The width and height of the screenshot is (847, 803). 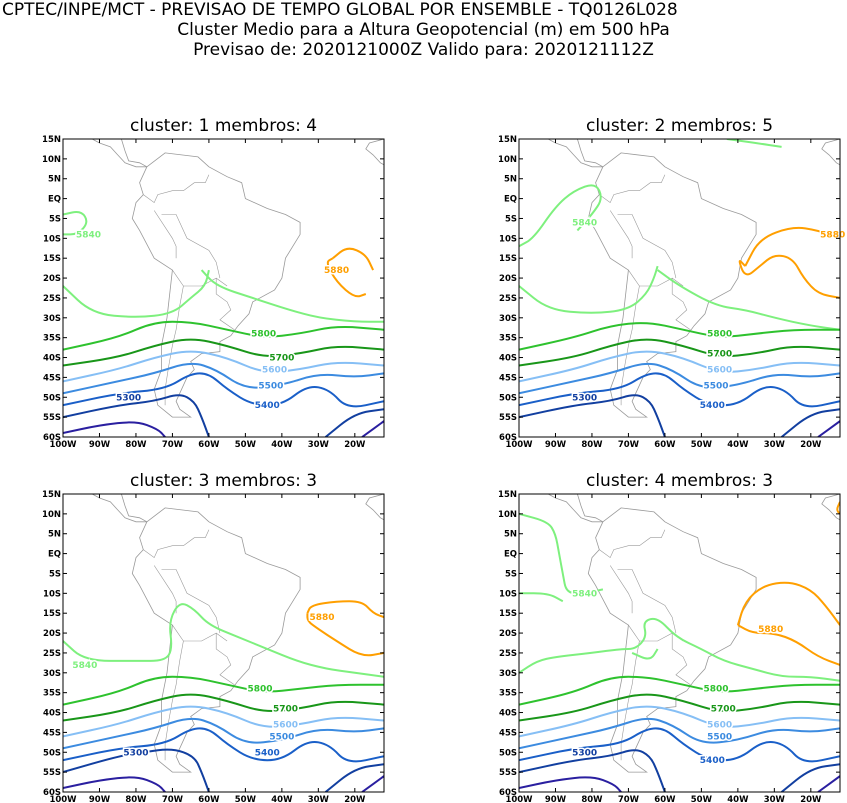 I want to click on lon-tick-label: 30W, so click(x=775, y=445).